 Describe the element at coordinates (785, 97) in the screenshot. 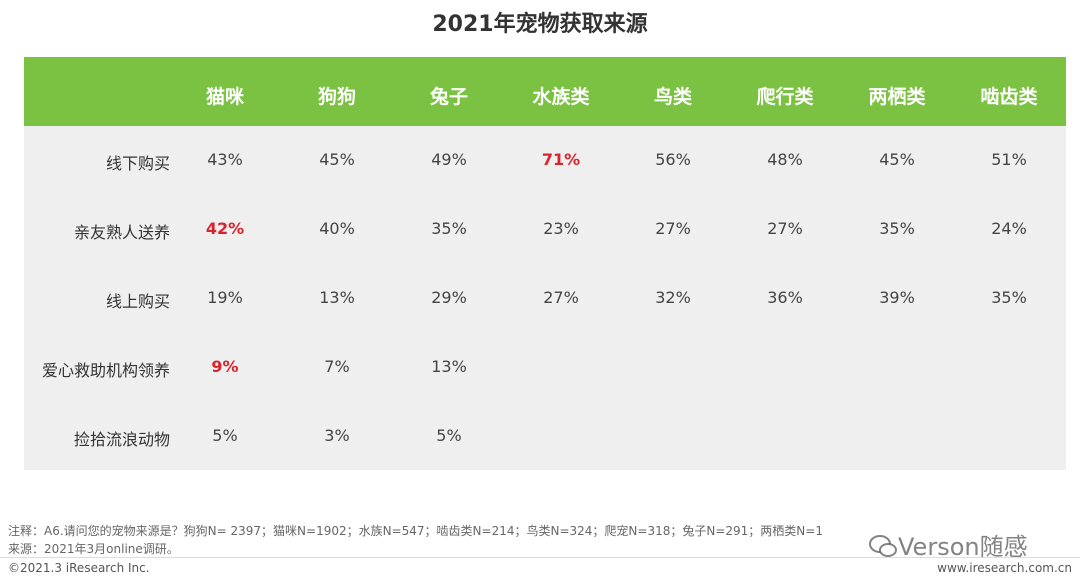

I see `column-header: 爬行类` at that location.